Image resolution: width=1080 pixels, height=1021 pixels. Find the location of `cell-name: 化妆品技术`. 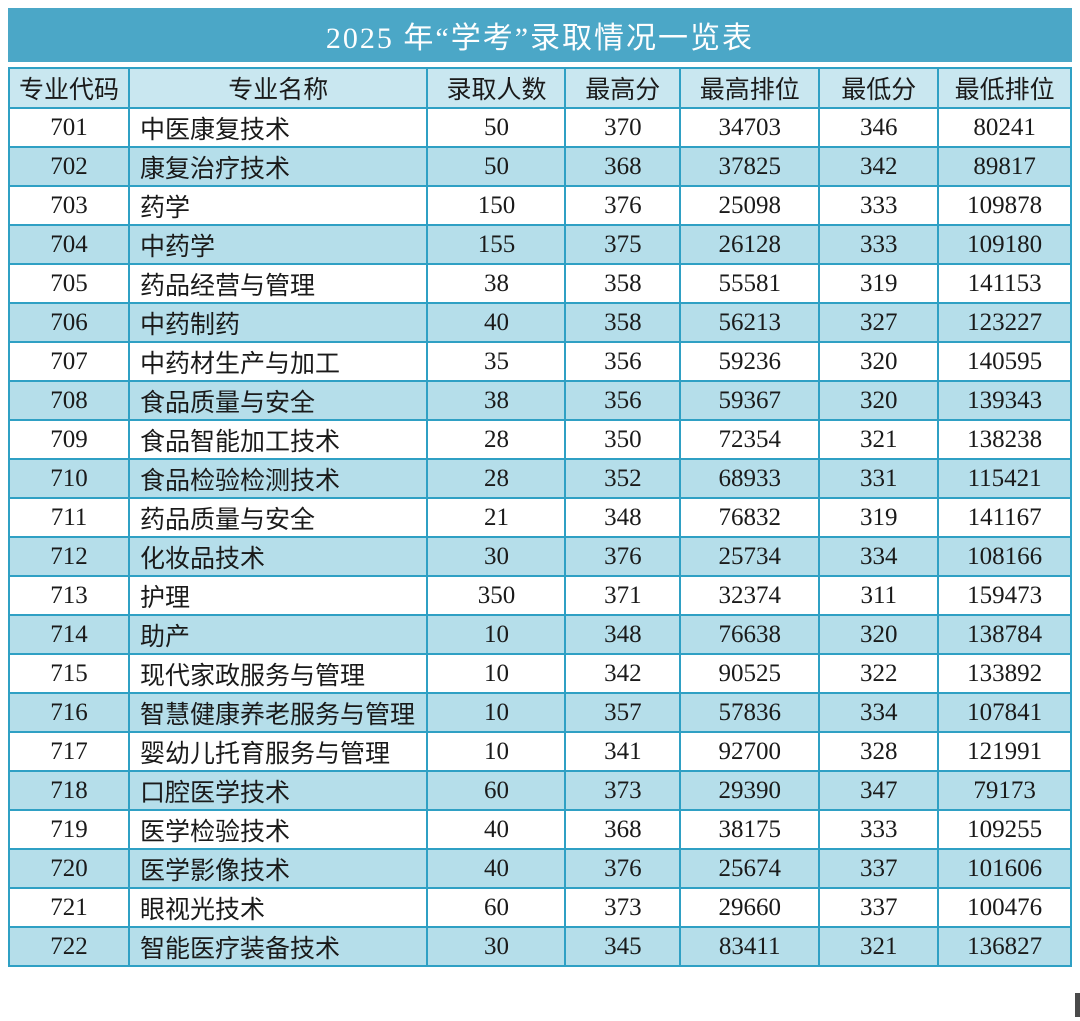

cell-name: 化妆品技术 is located at coordinates (278, 556).